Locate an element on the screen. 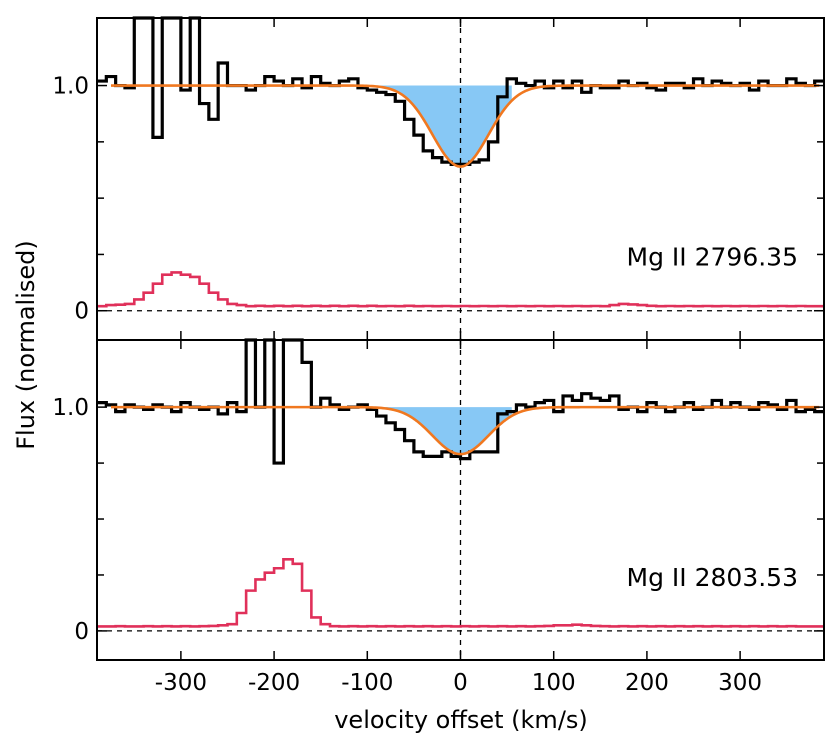  transition-label: Mg II 2796.35 is located at coordinates (712, 257).